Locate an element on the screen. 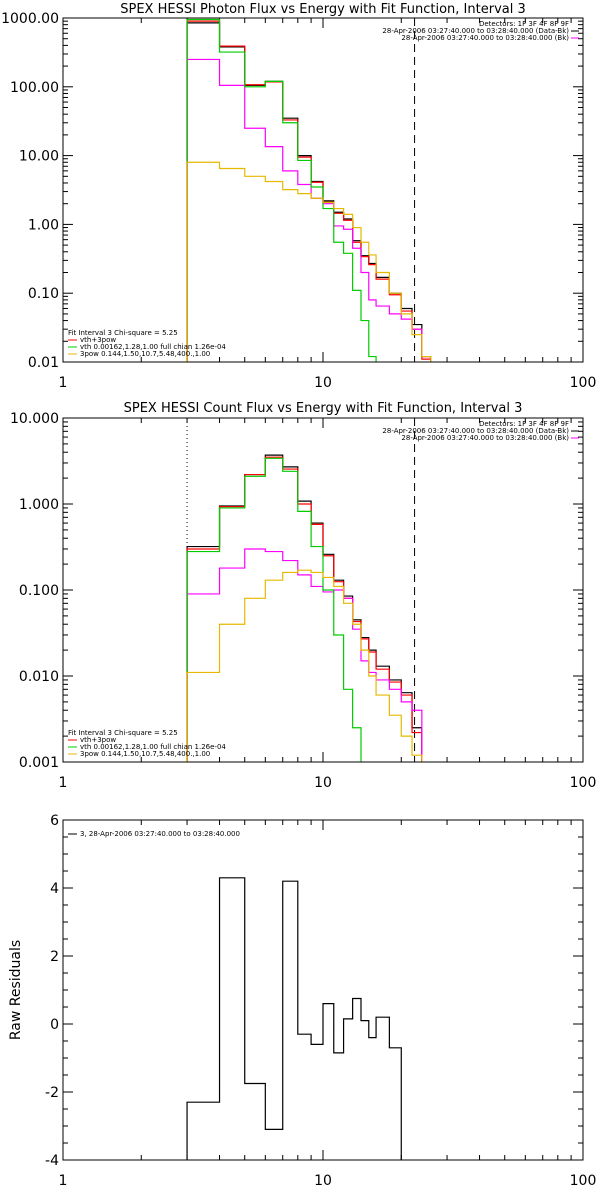  y-tick-label: -2 is located at coordinates (52, 1093).